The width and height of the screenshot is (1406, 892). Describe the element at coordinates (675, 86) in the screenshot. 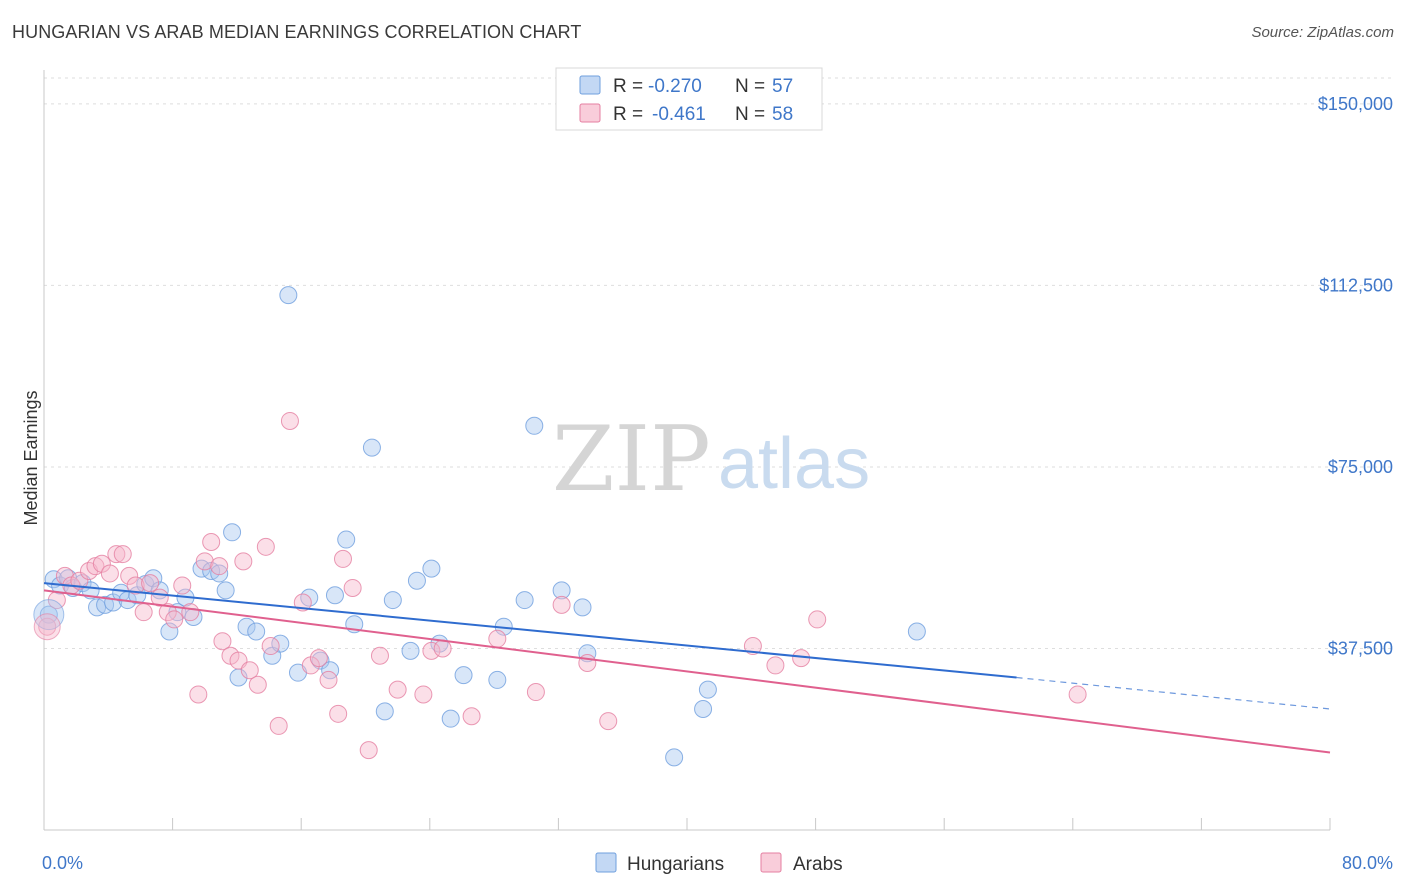

I see `legend-r-value: -0.270` at that location.